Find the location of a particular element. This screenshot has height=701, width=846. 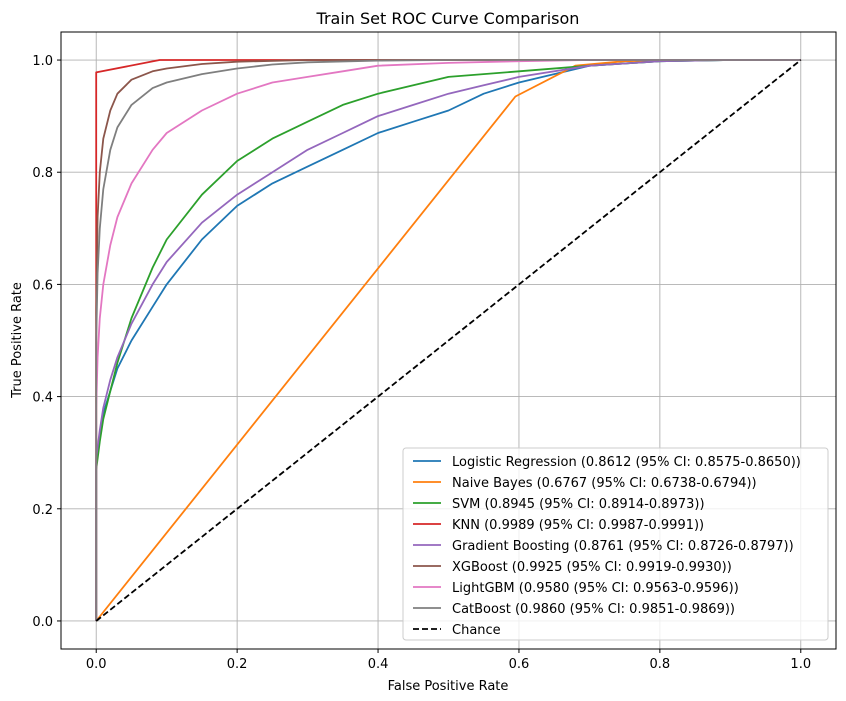

chart-title: Train Set ROC Curve Comparison is located at coordinates (448, 18).